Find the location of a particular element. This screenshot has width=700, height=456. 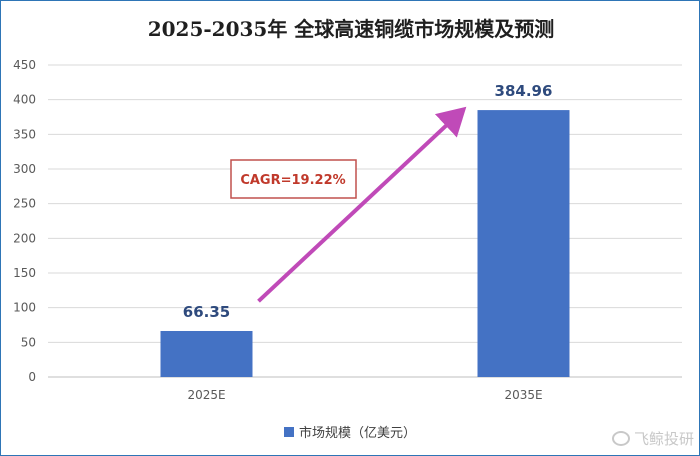

x-tick-label: 2025E is located at coordinates (206, 395).